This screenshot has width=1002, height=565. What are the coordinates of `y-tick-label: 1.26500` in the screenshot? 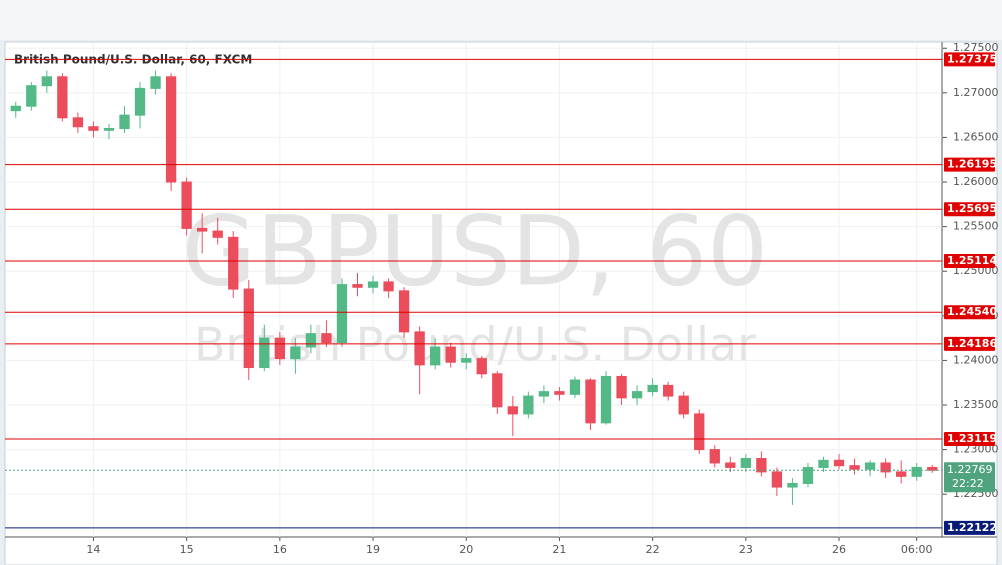 It's located at (976, 136).